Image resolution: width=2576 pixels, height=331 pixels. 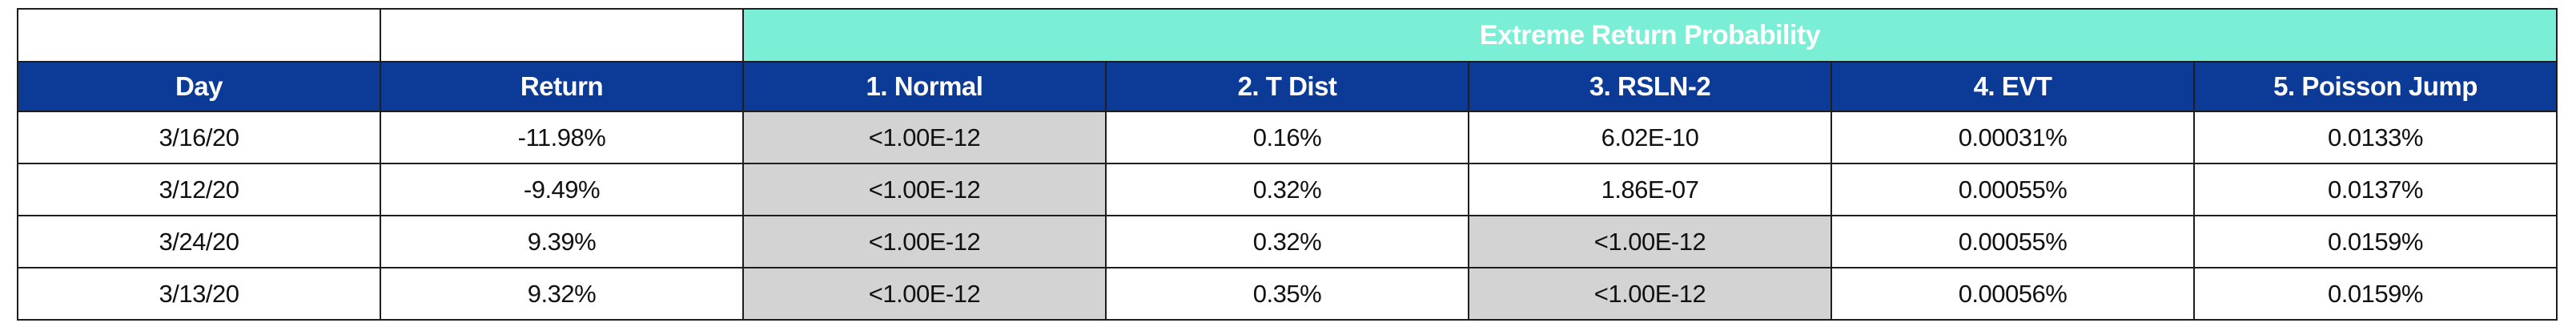 What do you see at coordinates (562, 294) in the screenshot?
I see `cell-return: 9.32%` at bounding box center [562, 294].